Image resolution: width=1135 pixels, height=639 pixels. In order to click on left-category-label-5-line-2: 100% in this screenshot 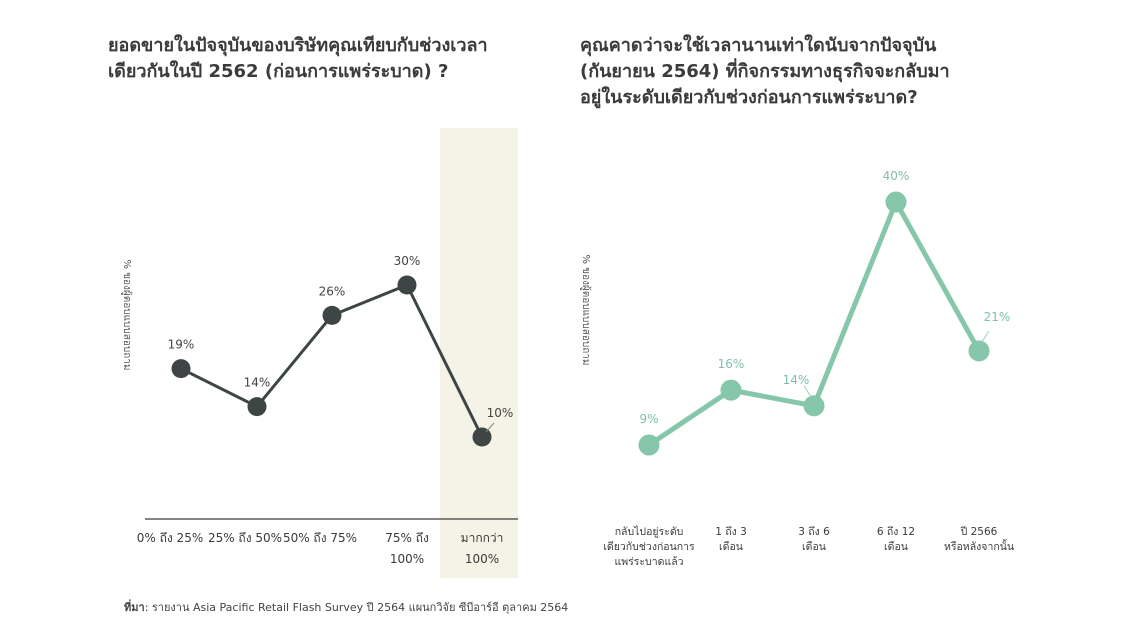, I will do `click(482, 559)`.